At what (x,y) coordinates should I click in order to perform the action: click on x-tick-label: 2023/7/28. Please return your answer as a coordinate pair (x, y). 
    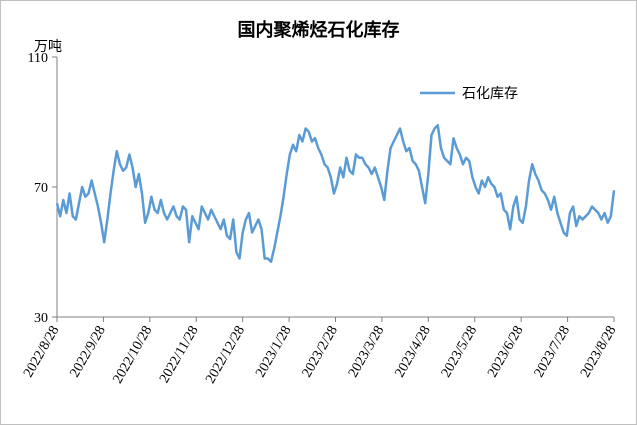
    Looking at the image, I should click on (552, 352).